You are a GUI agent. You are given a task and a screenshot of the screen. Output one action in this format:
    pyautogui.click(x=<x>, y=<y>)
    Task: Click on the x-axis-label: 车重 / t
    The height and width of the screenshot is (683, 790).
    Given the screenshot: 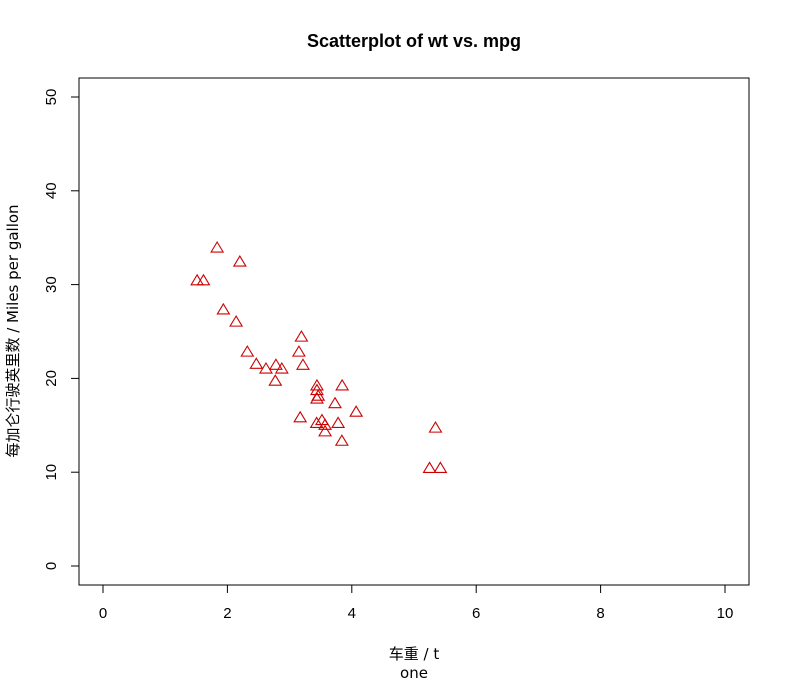 What is the action you would take?
    pyautogui.click(x=414, y=654)
    